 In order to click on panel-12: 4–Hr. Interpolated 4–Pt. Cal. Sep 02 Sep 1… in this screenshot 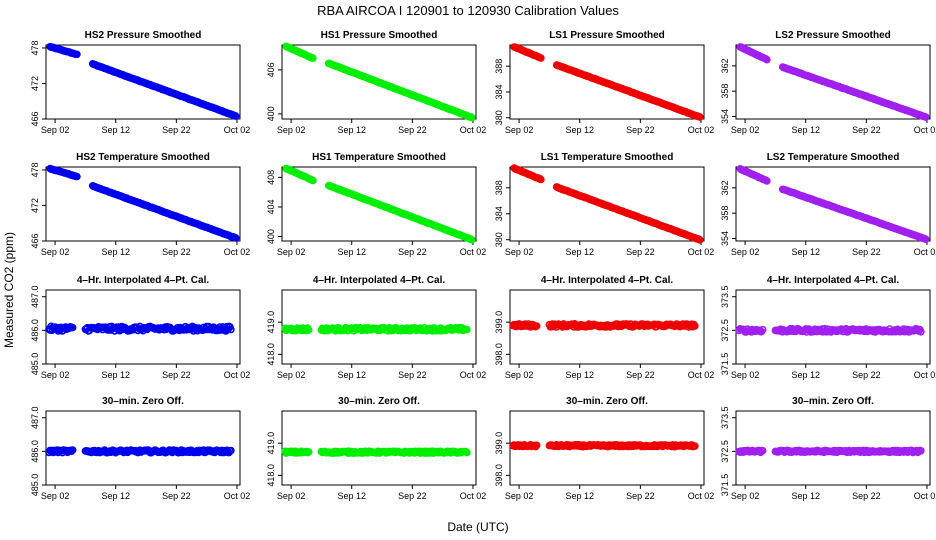, I will do `click(828, 327)`.